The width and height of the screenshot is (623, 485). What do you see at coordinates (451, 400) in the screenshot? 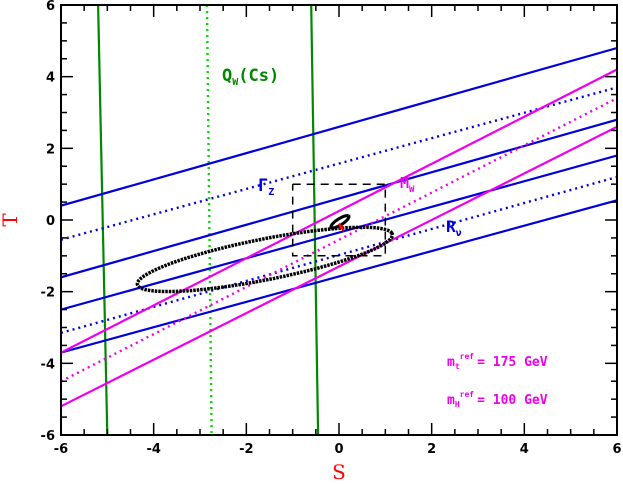
I see `mh-ref-label-main: m` at bounding box center [451, 400].